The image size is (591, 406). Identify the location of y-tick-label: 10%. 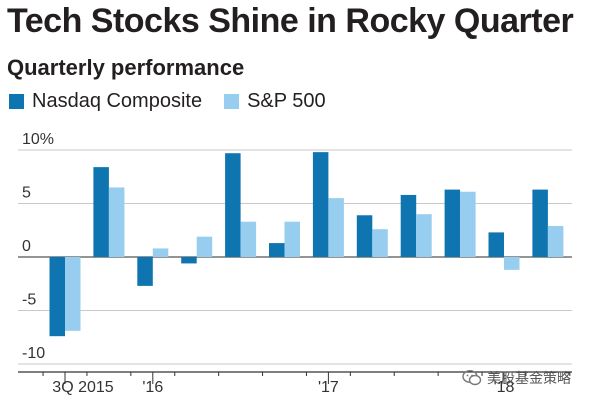
(38, 139).